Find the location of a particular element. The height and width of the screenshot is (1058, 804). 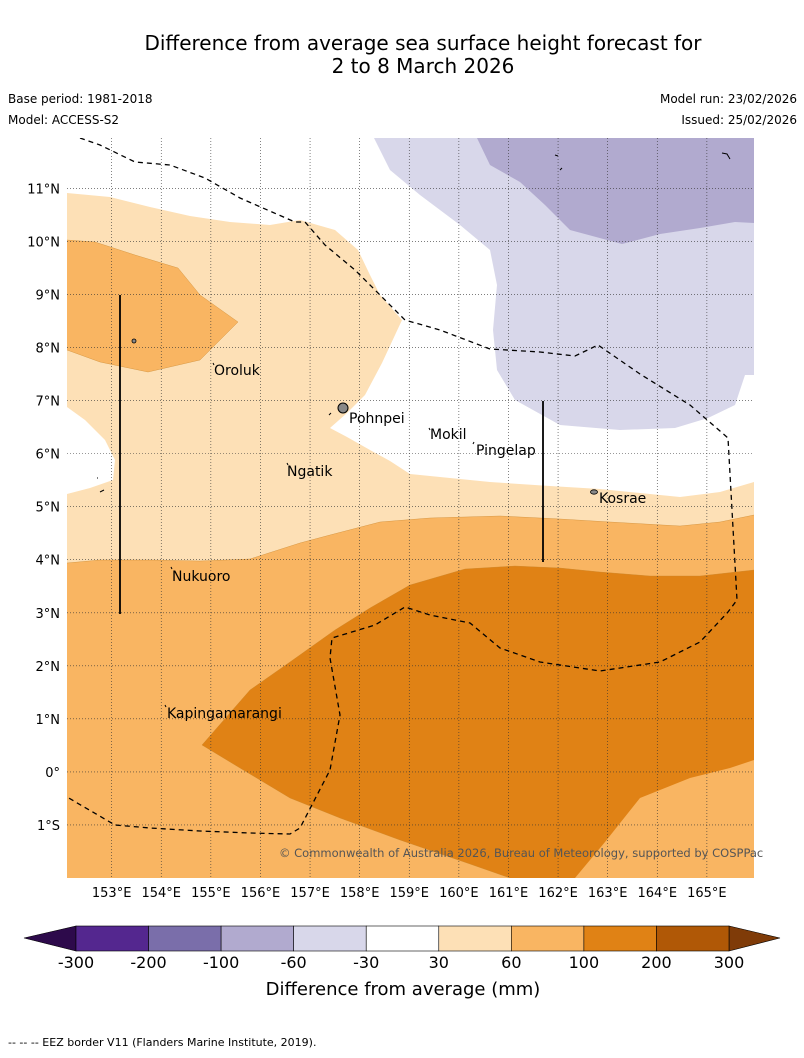

colorbar-tick-label: 100 is located at coordinates (584, 962).